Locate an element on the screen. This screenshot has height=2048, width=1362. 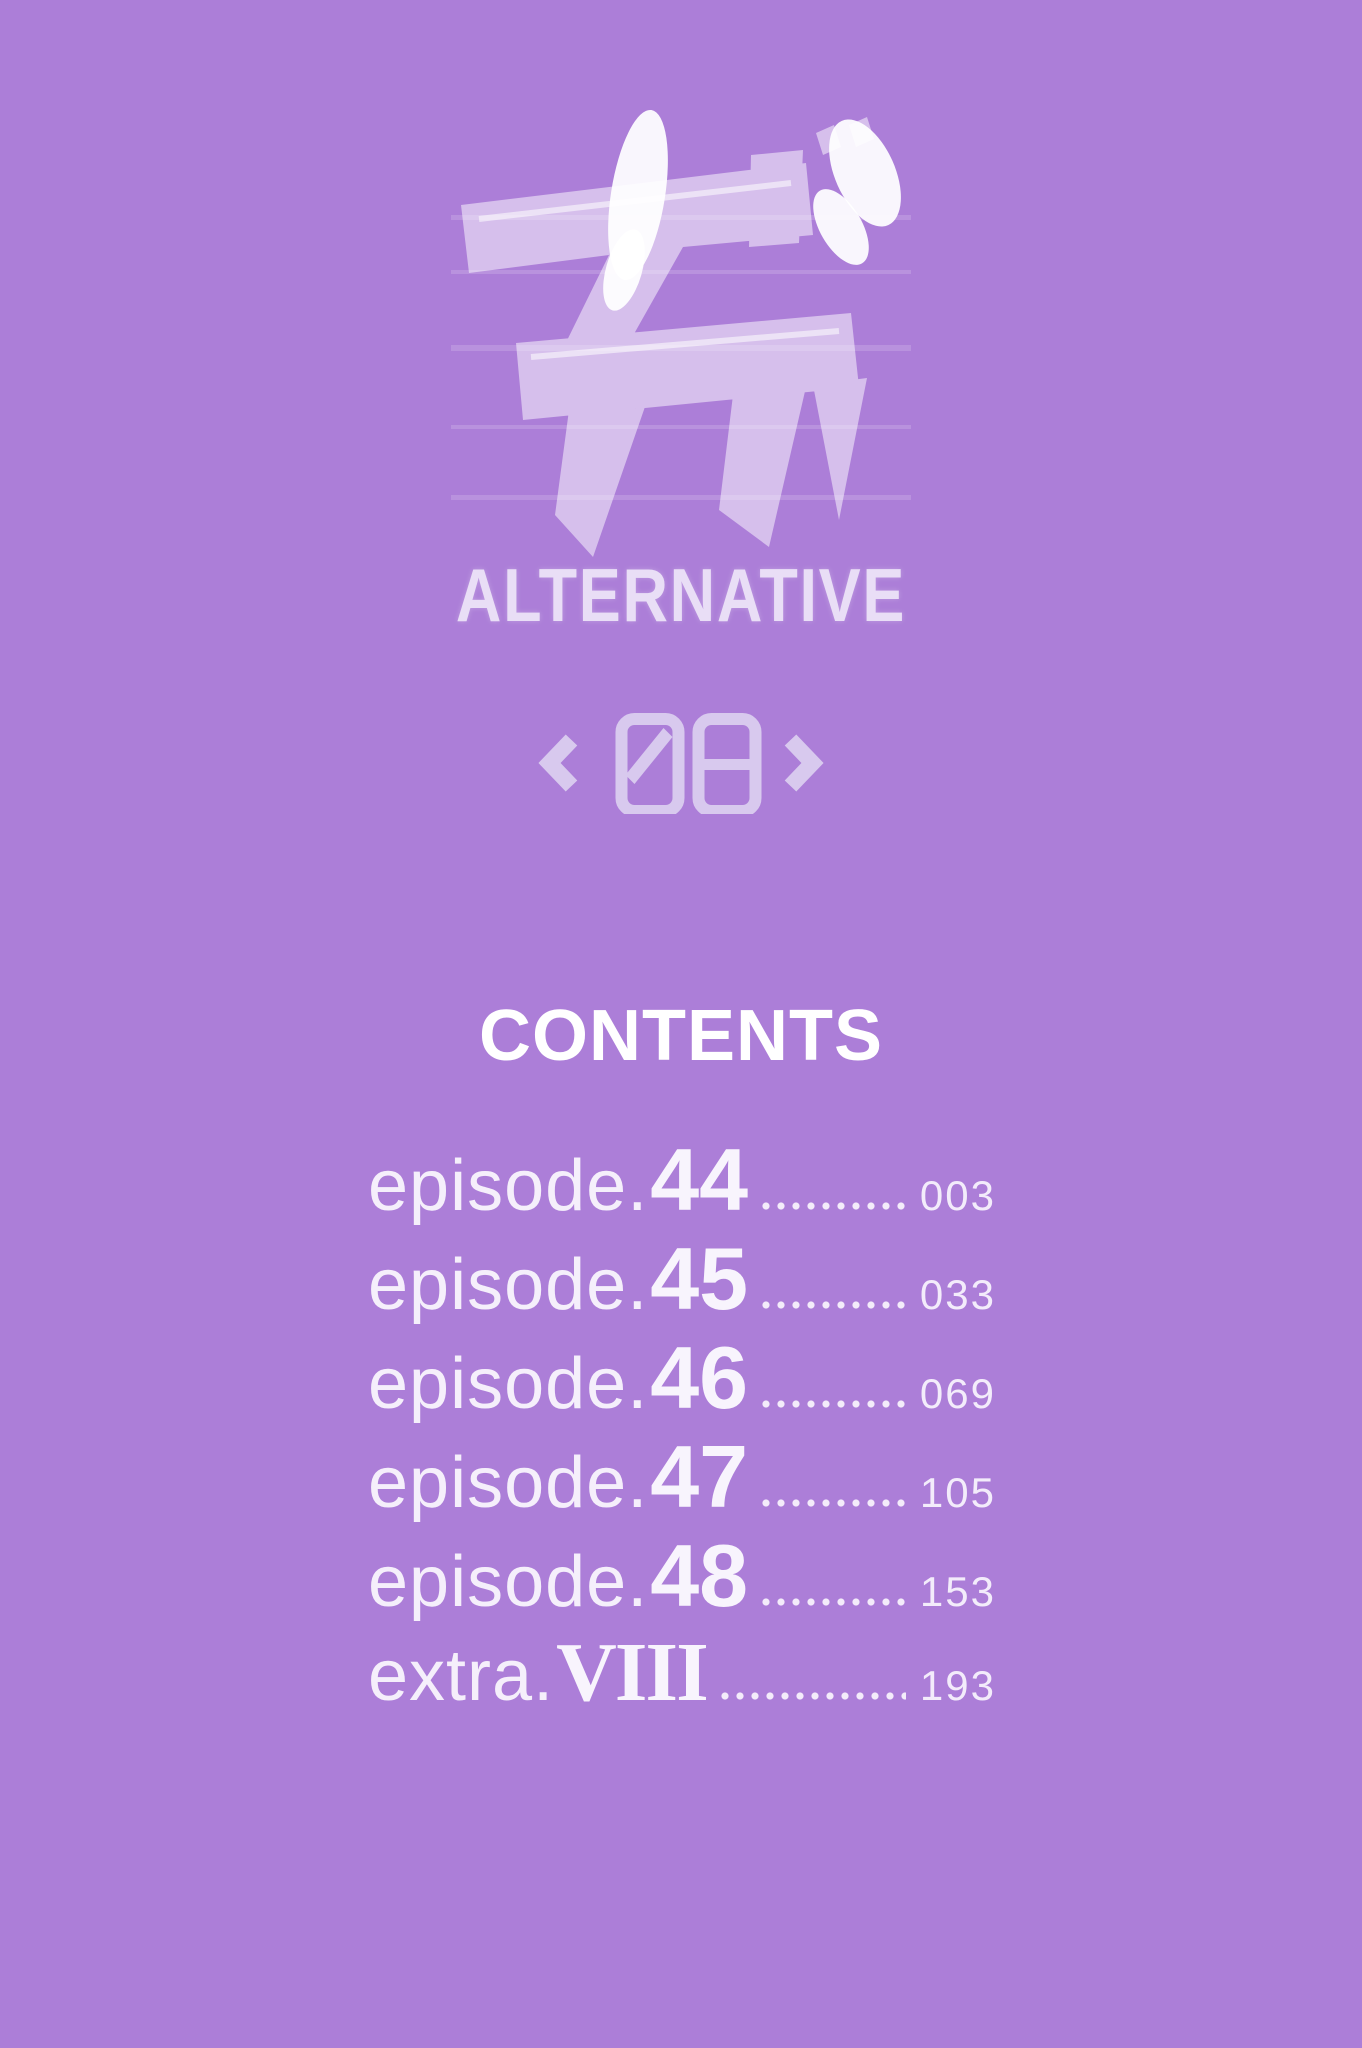
wing-icon is located at coordinates (752, 210).